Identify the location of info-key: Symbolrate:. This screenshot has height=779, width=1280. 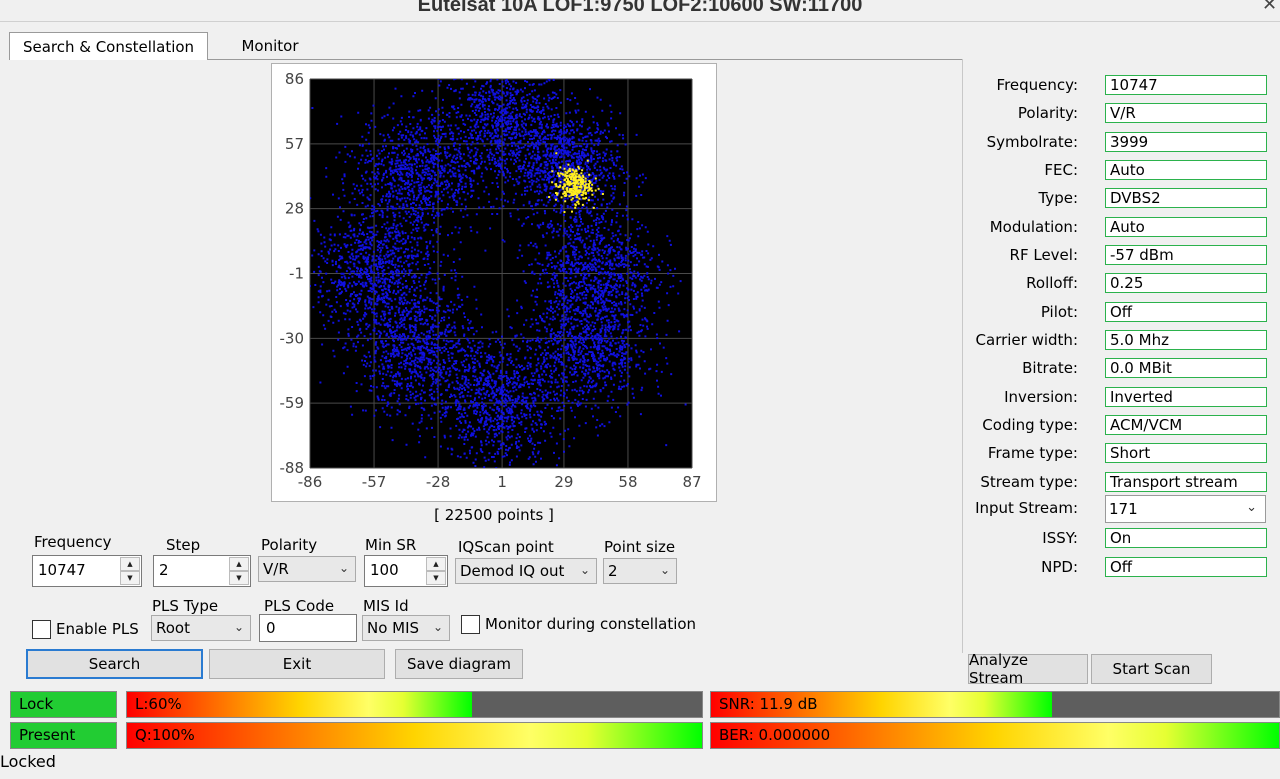
(1032, 142).